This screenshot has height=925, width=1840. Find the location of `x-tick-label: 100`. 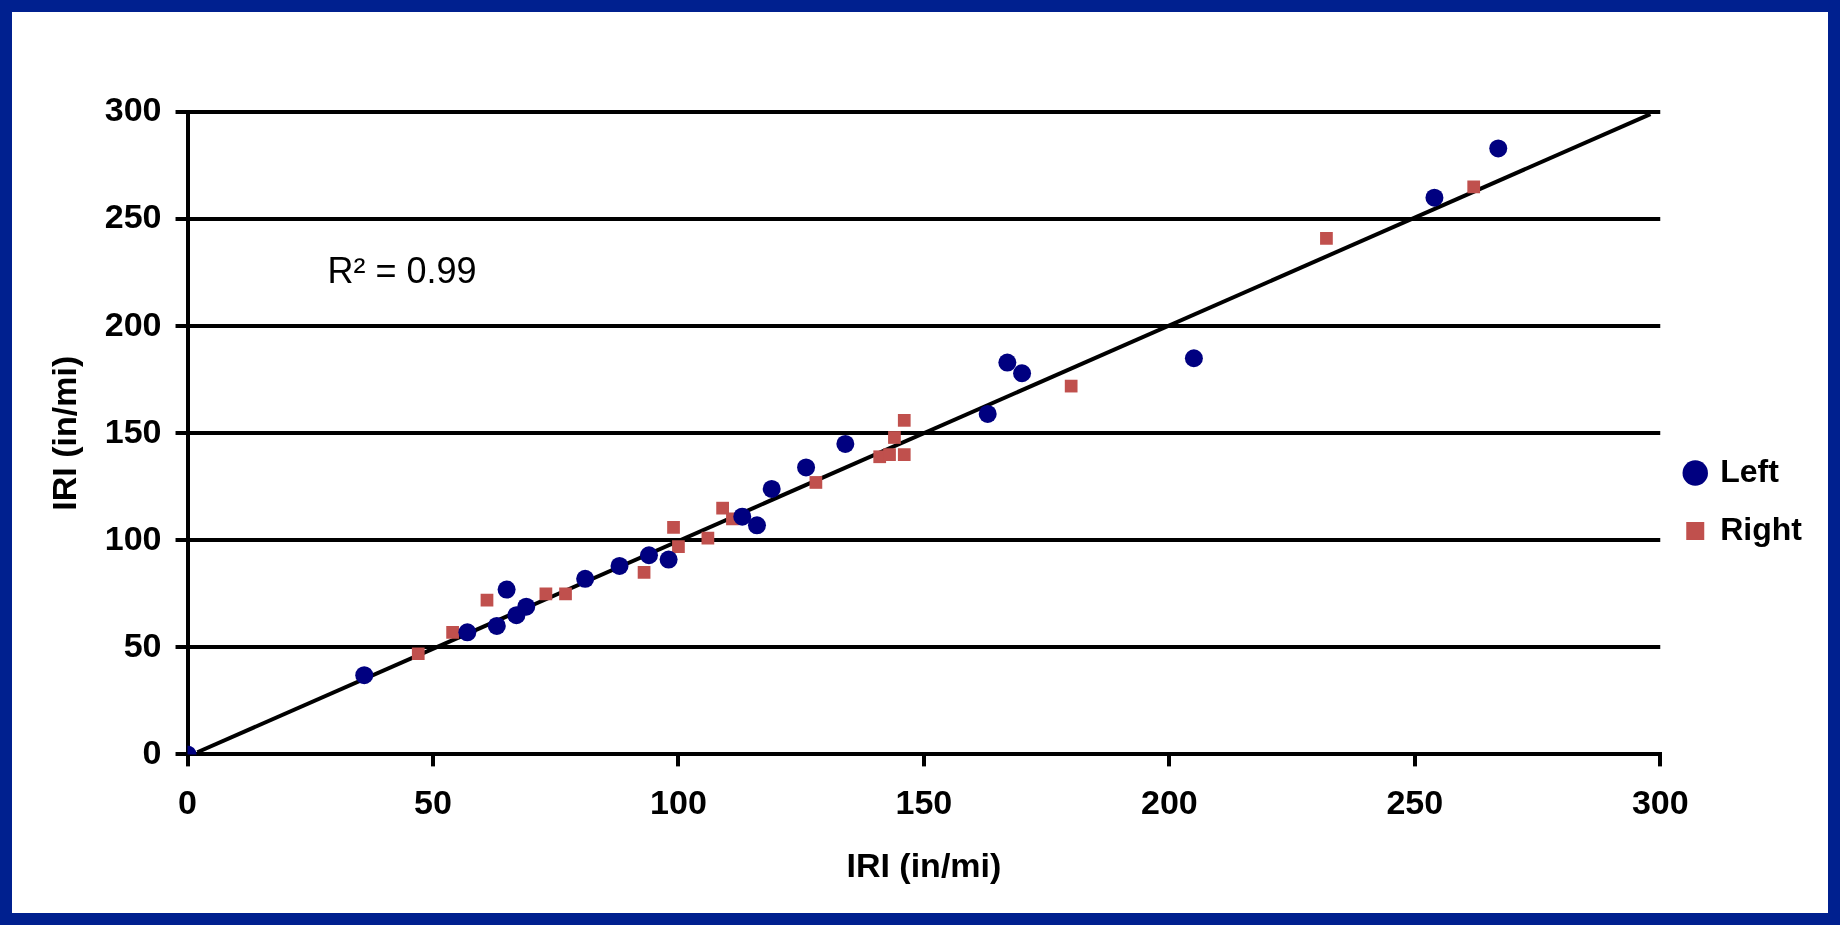

x-tick-label: 100 is located at coordinates (678, 802).